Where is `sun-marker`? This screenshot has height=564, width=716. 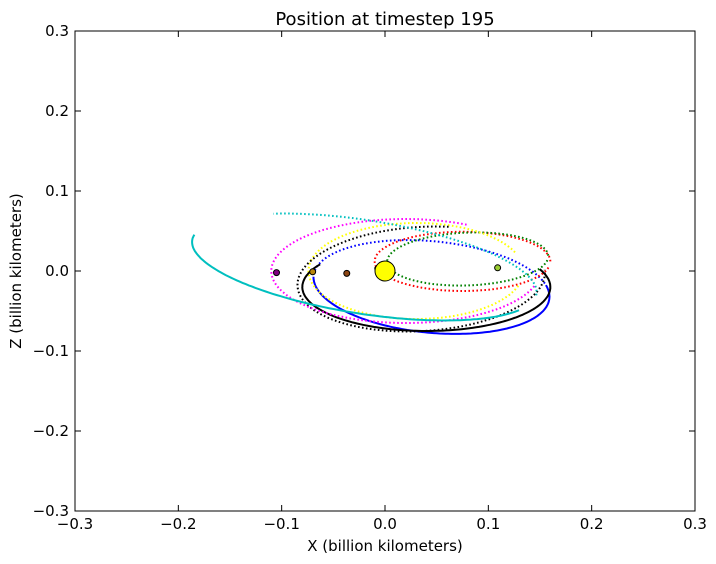 sun-marker is located at coordinates (385, 271).